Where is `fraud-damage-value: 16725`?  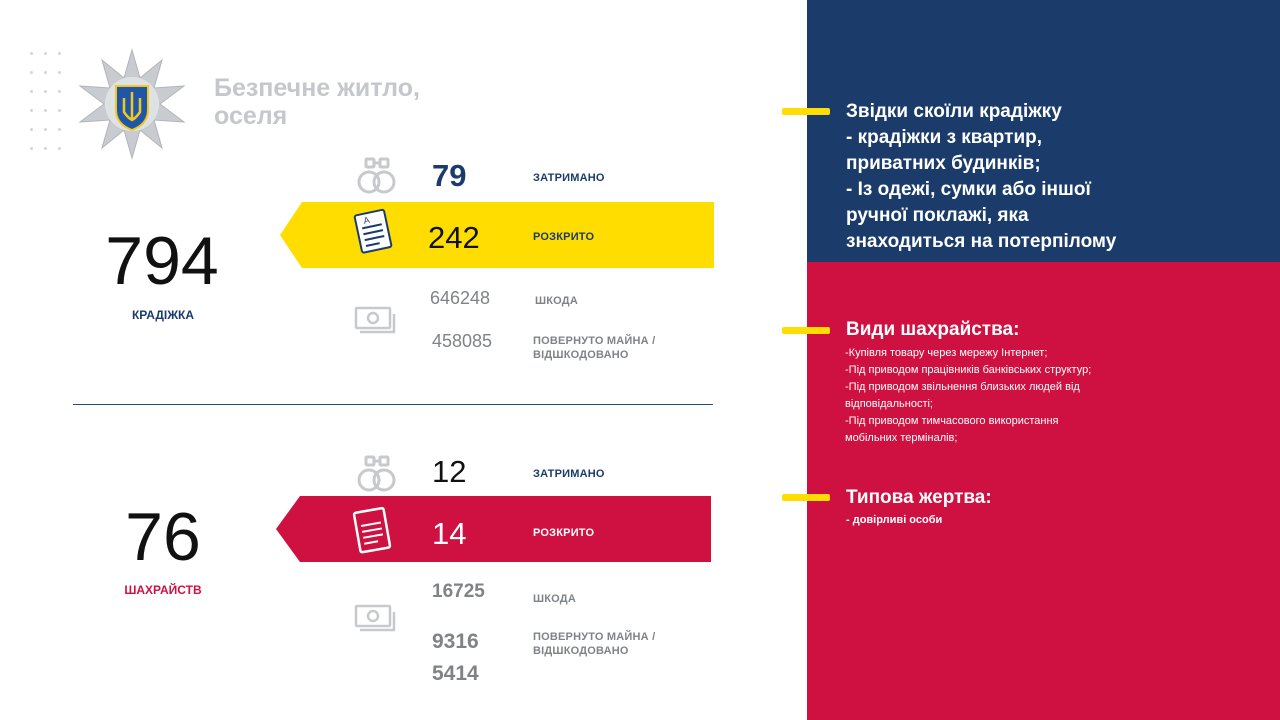 fraud-damage-value: 16725 is located at coordinates (458, 591).